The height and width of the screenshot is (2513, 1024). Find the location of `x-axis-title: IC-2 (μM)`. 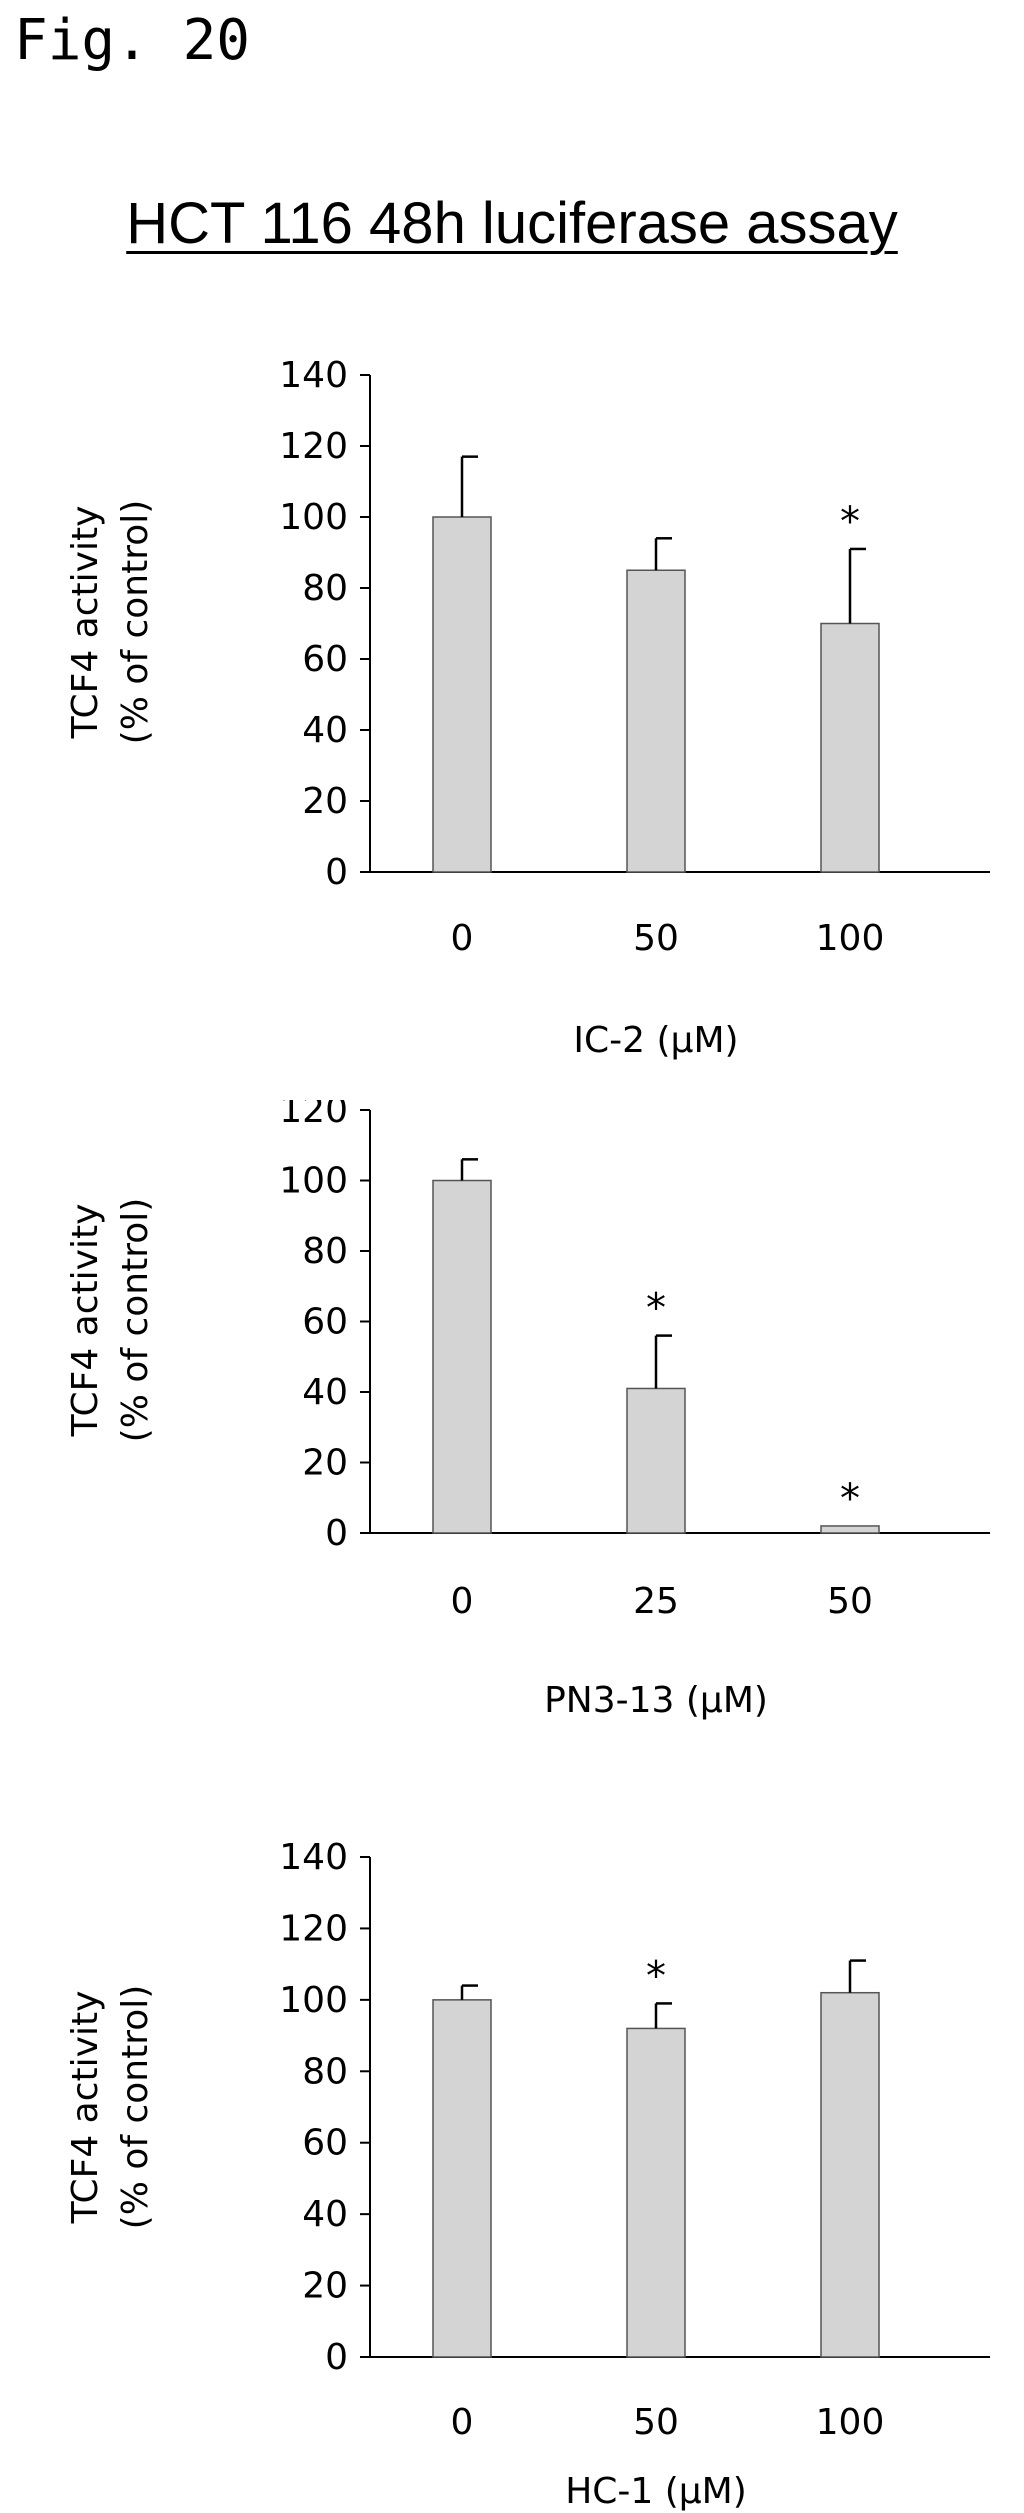

x-axis-title: IC-2 (μM) is located at coordinates (655, 1040).